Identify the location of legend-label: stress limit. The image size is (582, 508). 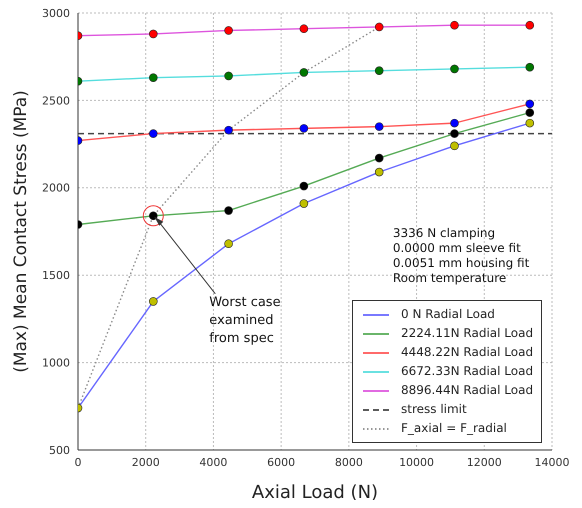
(434, 409).